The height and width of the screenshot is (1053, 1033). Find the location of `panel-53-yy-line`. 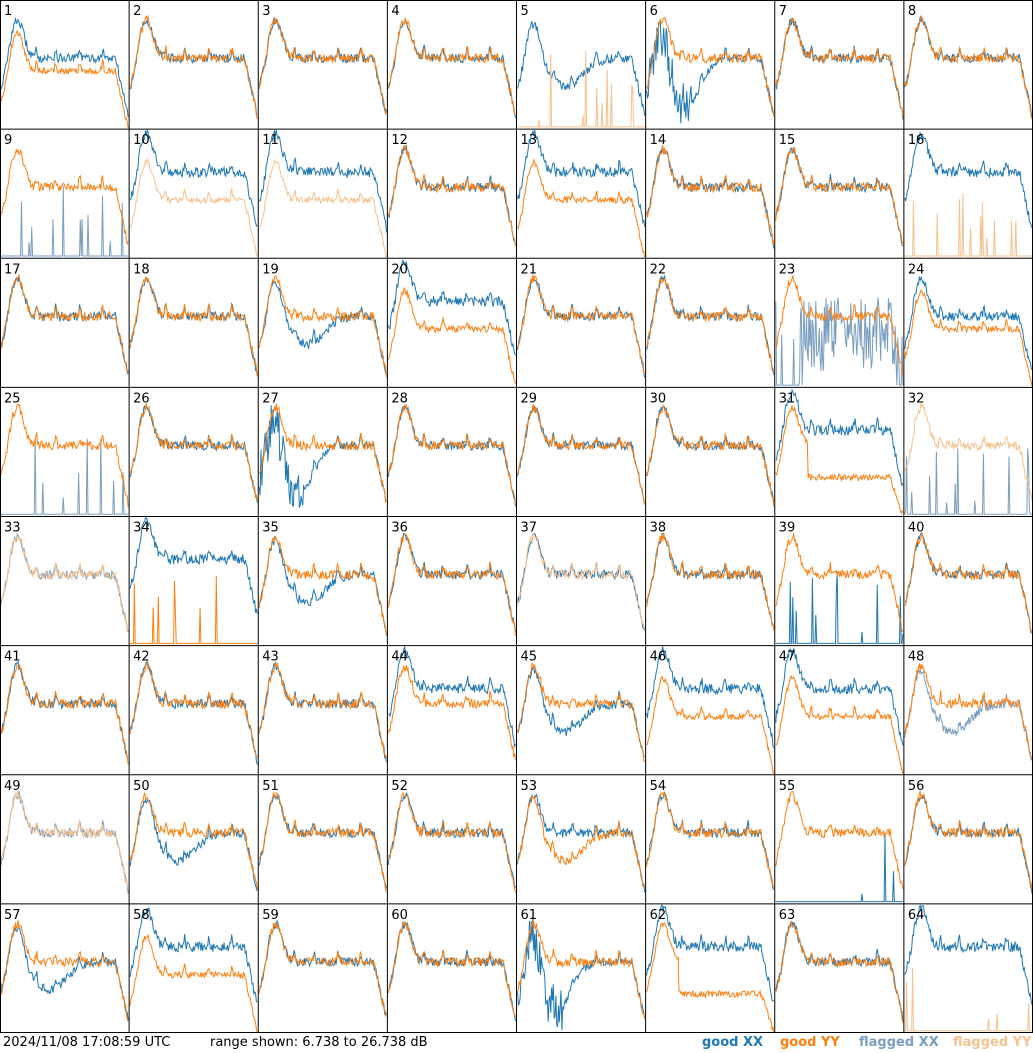

panel-53-yy-line is located at coordinates (581, 841).